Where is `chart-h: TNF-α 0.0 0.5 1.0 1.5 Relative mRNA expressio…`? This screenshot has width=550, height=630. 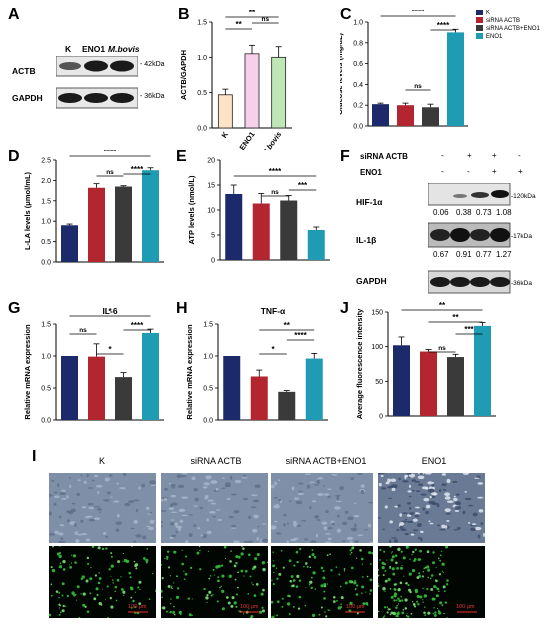 chart-h: TNF-α 0.0 0.5 1.0 1.5 Relative mRNA expressio… is located at coordinates (256, 365).